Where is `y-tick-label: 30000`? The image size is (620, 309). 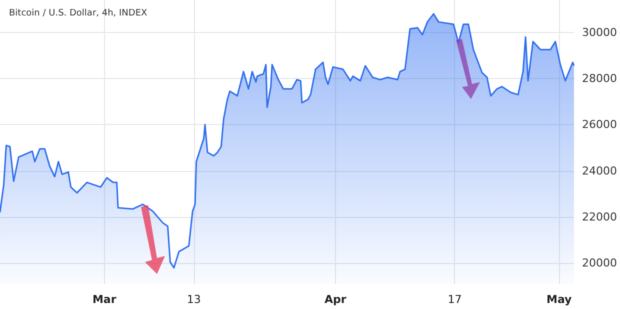
y-tick-label: 30000 is located at coordinates (599, 32).